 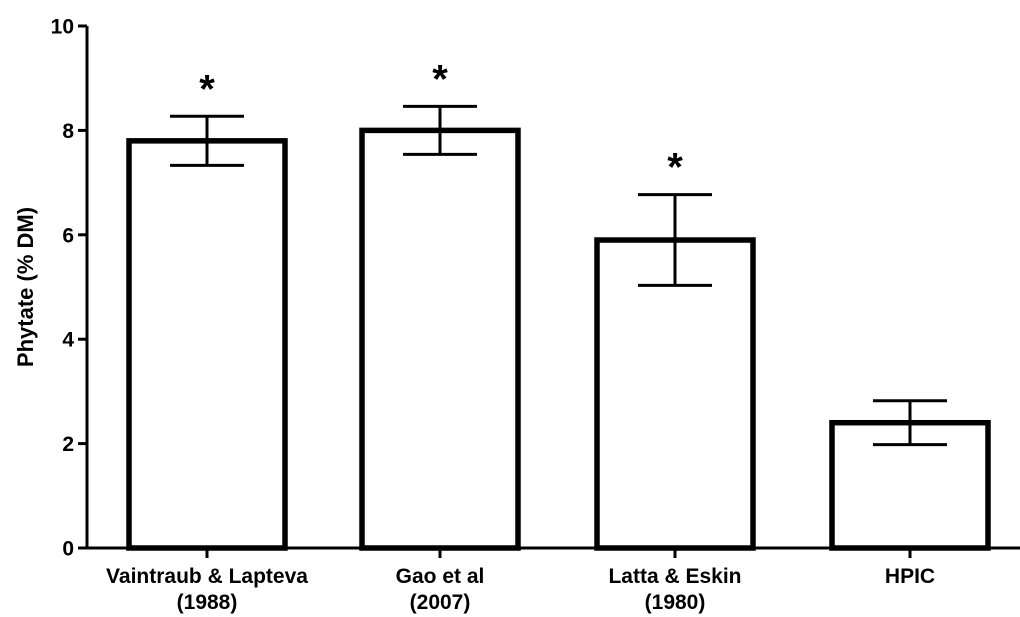 What do you see at coordinates (68, 549) in the screenshot?
I see `y-tick-label: 0` at bounding box center [68, 549].